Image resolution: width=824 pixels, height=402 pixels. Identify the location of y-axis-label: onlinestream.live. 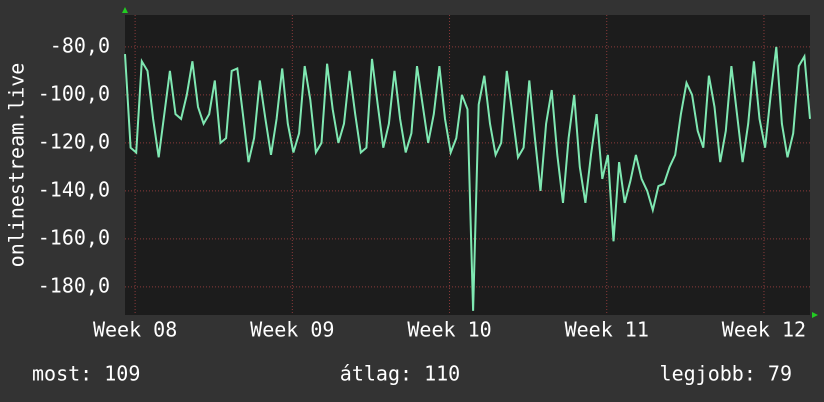
(17, 165).